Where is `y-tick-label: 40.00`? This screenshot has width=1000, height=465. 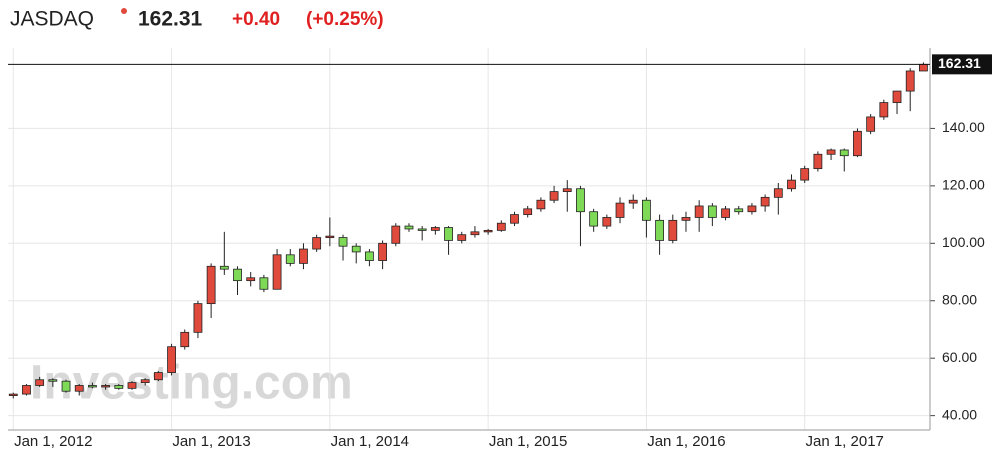
y-tick-label: 40.00 is located at coordinates (959, 414).